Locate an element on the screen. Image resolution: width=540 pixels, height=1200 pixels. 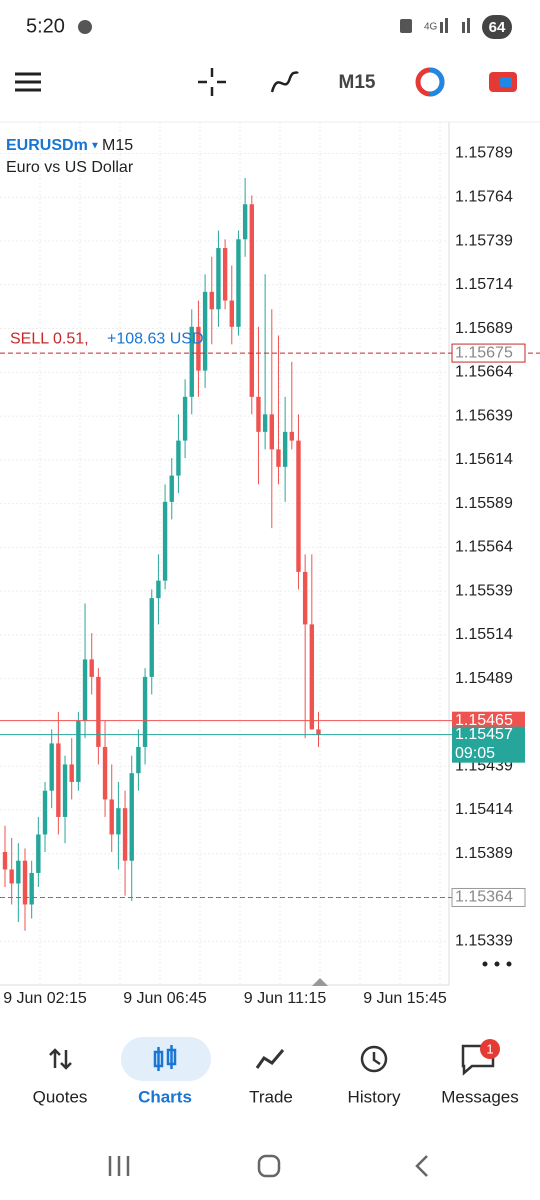
y-tick-label: 1.15614 is located at coordinates (484, 459).